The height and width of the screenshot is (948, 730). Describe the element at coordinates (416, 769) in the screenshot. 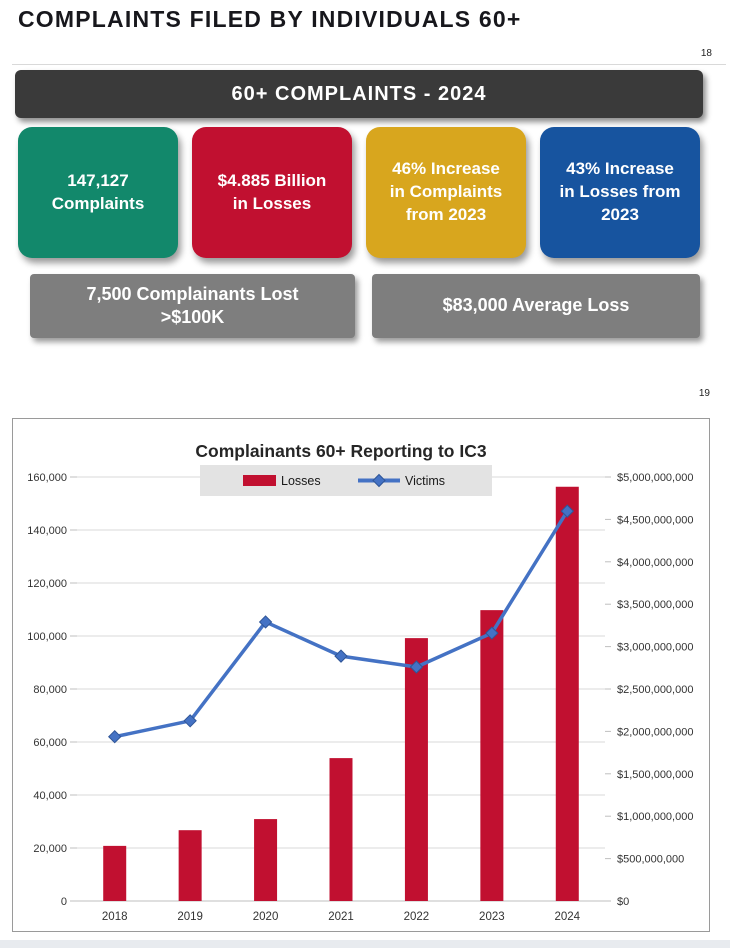

I see `bar-2022` at that location.